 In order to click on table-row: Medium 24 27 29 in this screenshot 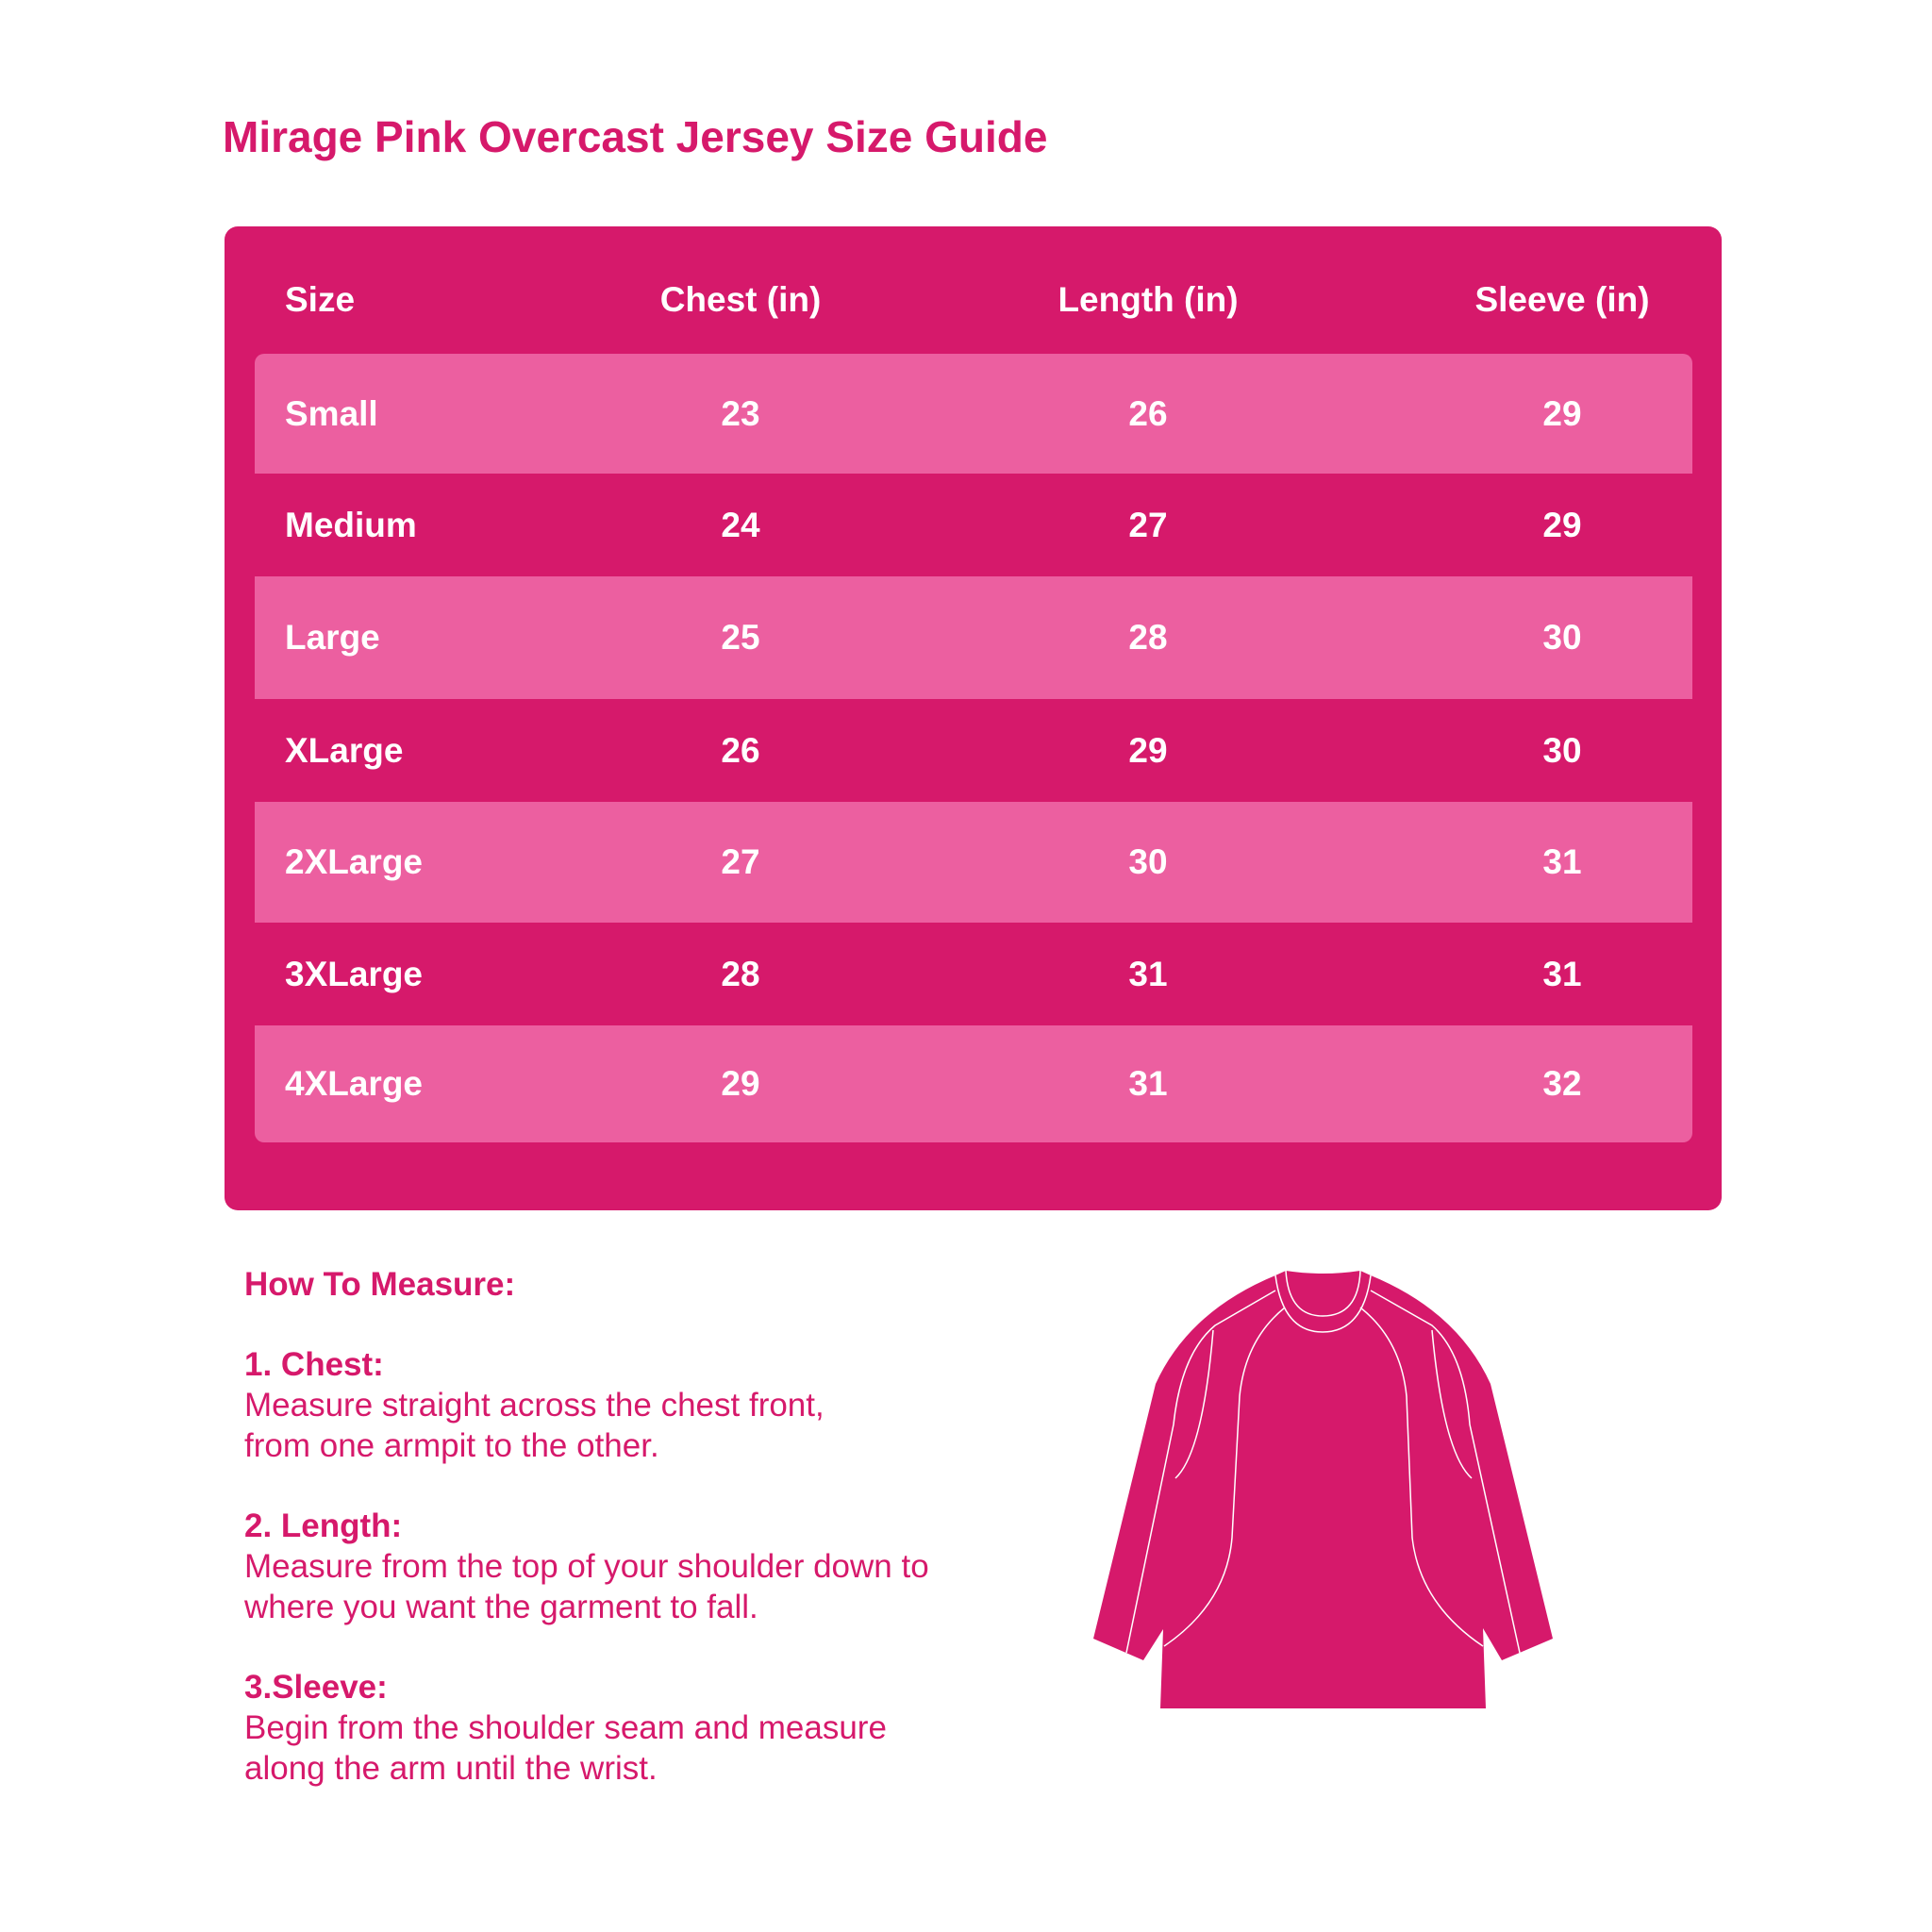, I will do `click(974, 525)`.